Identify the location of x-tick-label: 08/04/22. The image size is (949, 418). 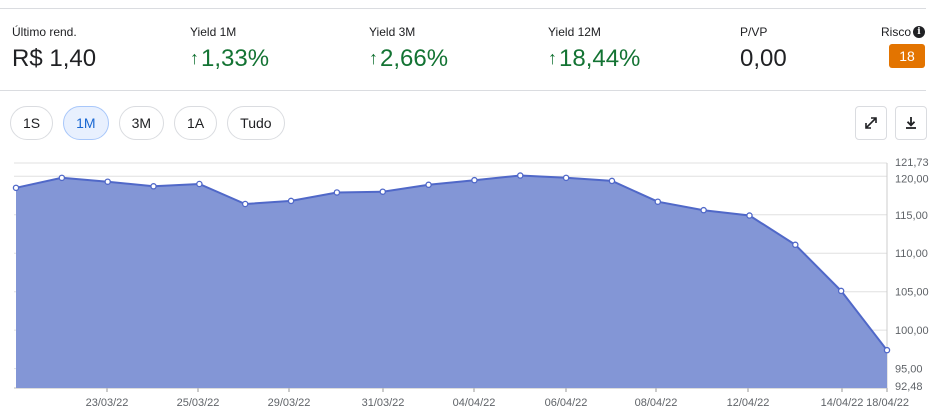
(656, 403).